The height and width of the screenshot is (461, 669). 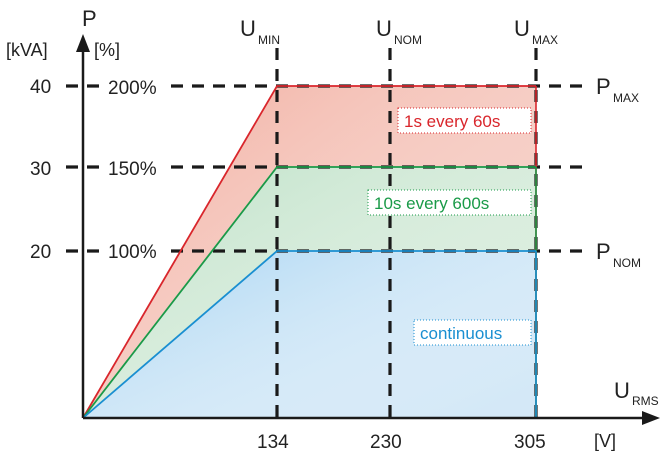 What do you see at coordinates (273, 442) in the screenshot?
I see `x-tick-label: 134` at bounding box center [273, 442].